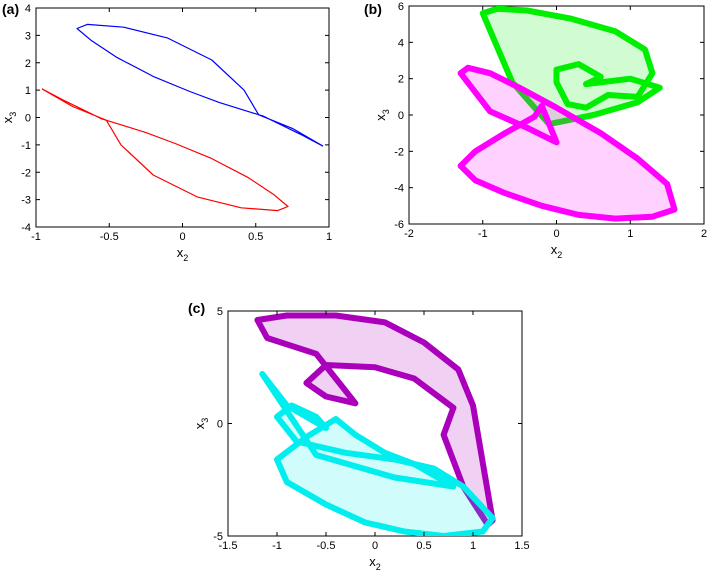 This screenshot has width=708, height=573. I want to click on panel-a-ylabel: x3, so click(9, 118).